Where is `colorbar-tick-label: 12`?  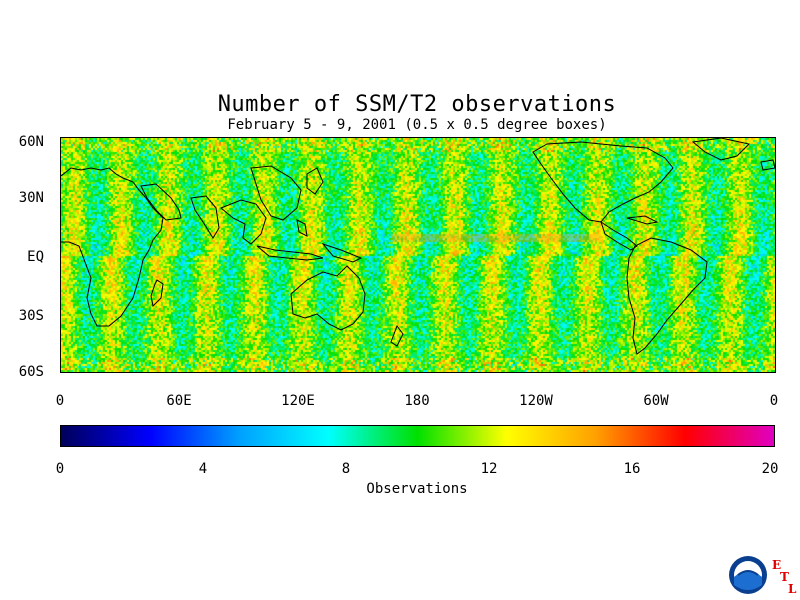 colorbar-tick-label: 12 is located at coordinates (489, 469).